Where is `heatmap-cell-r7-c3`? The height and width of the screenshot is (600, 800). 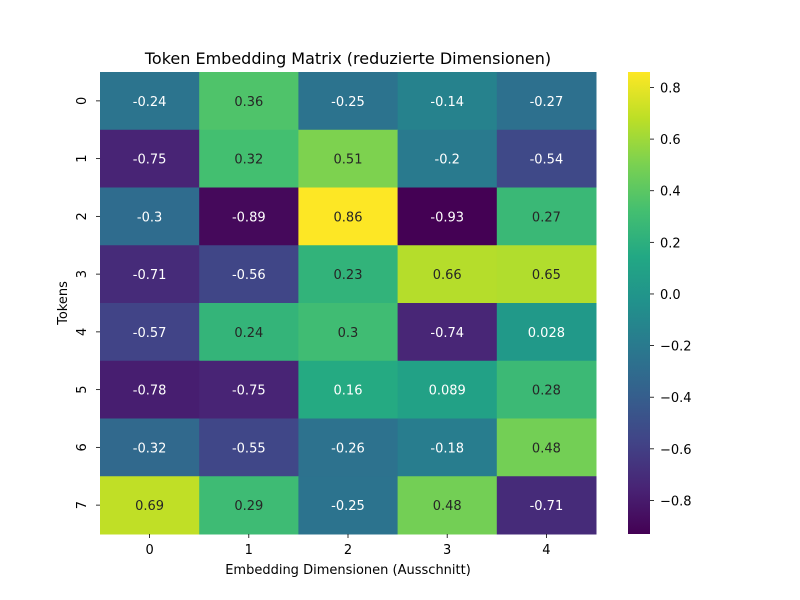
heatmap-cell-r7-c3 is located at coordinates (447, 505).